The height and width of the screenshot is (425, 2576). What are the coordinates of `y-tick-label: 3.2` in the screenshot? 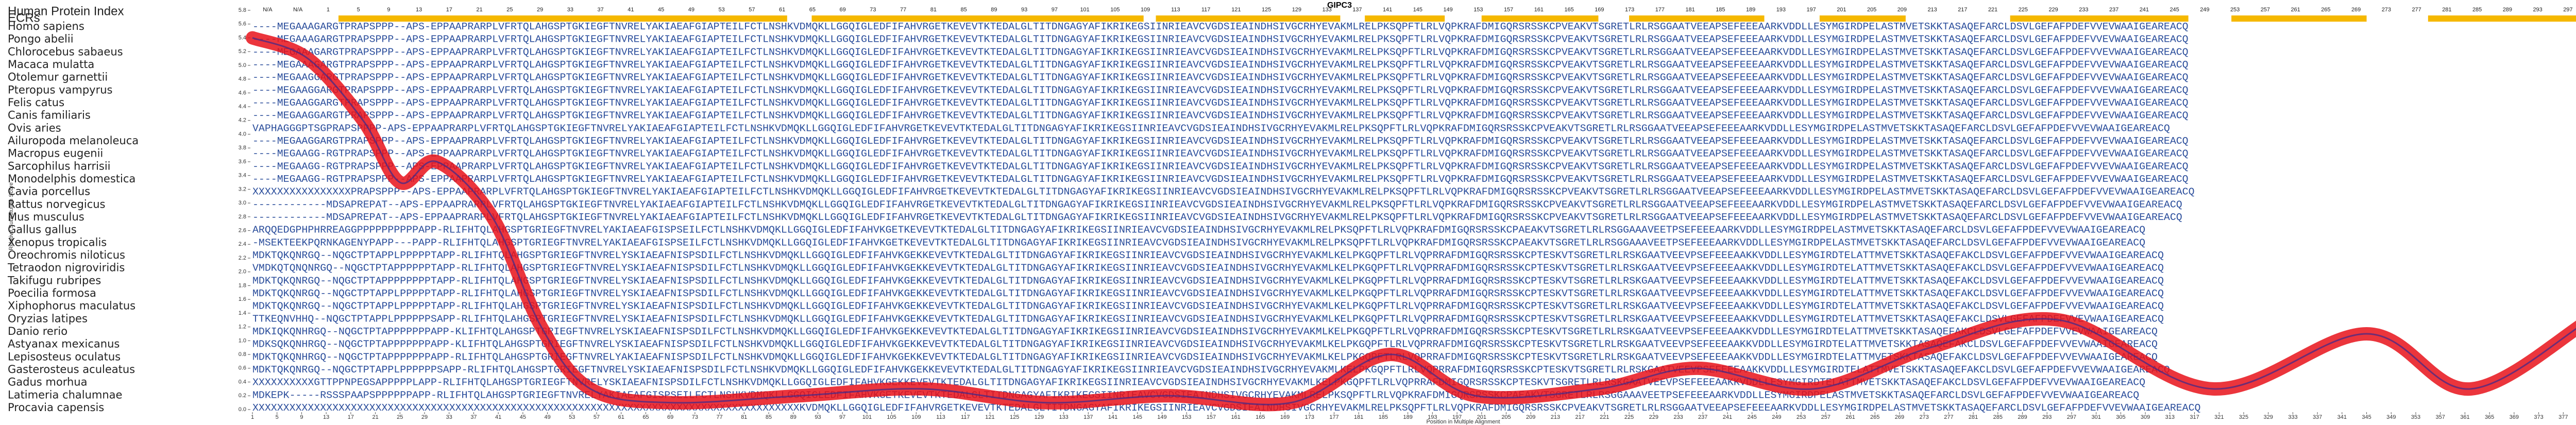 It's located at (242, 189).